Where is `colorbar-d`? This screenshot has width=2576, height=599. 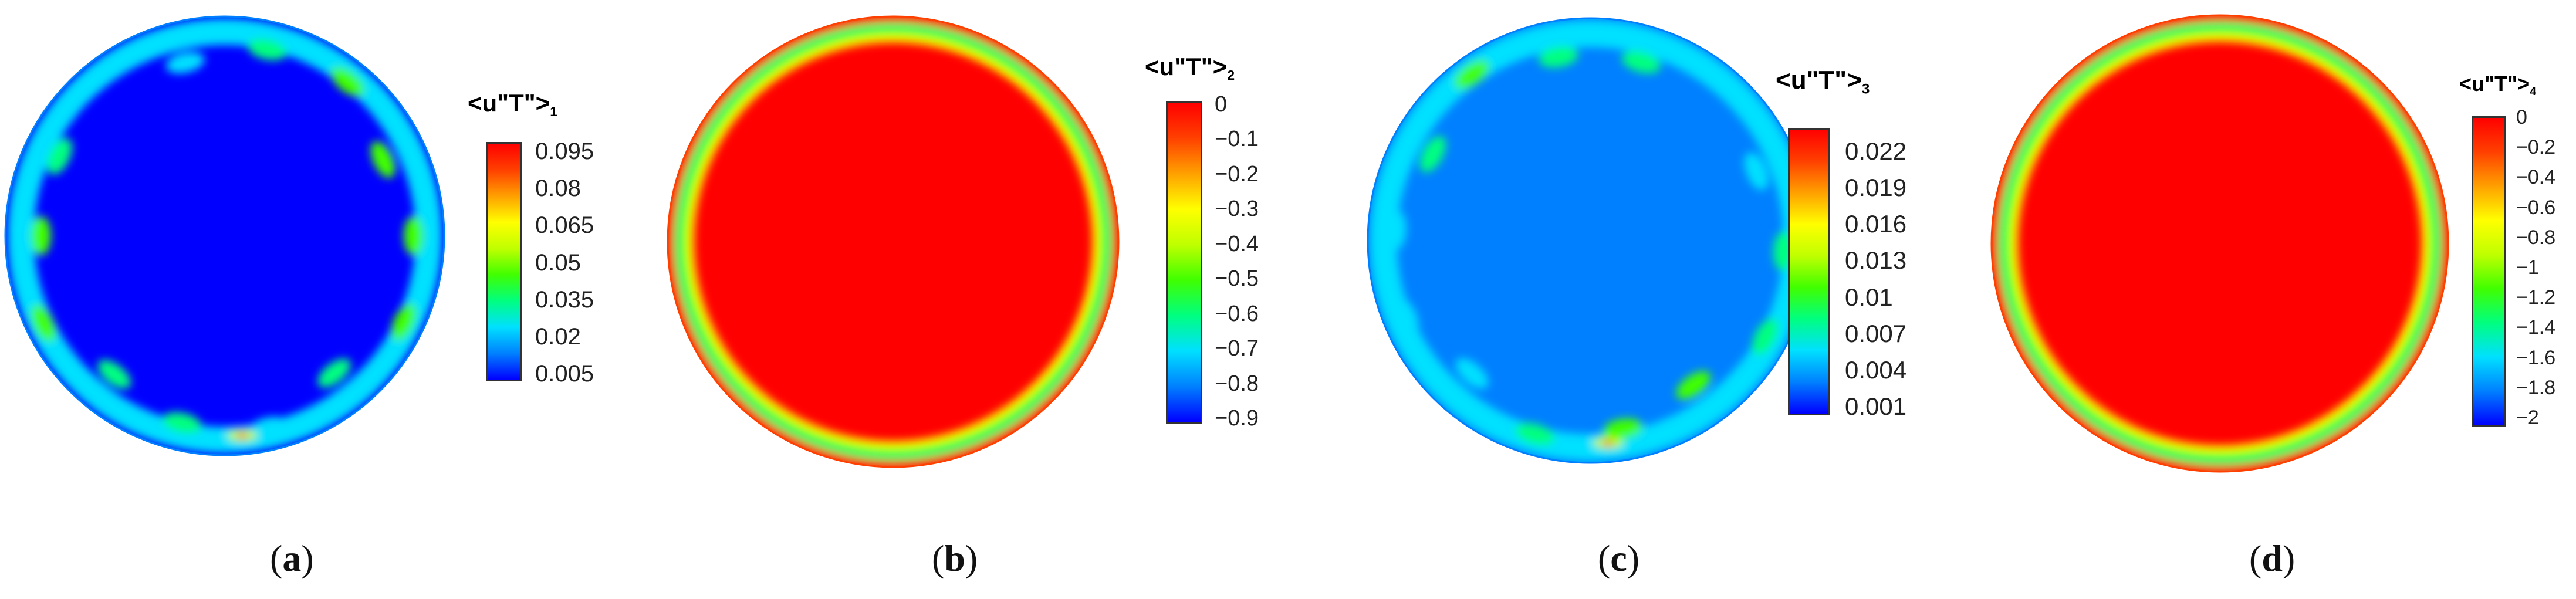
colorbar-d is located at coordinates (2489, 272).